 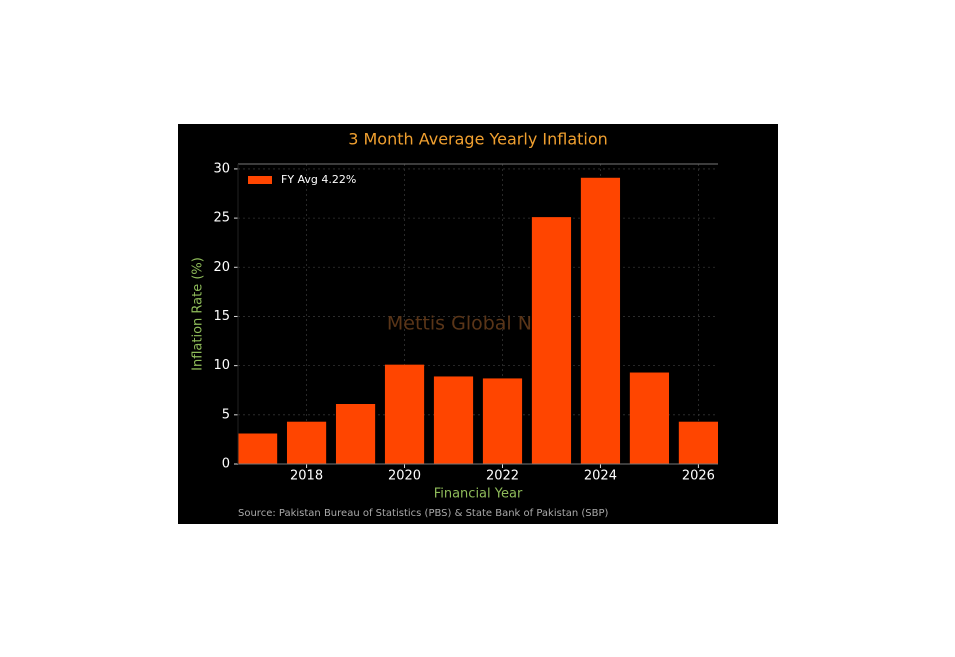 What do you see at coordinates (698, 476) in the screenshot?
I see `x-tick-label: 2026` at bounding box center [698, 476].